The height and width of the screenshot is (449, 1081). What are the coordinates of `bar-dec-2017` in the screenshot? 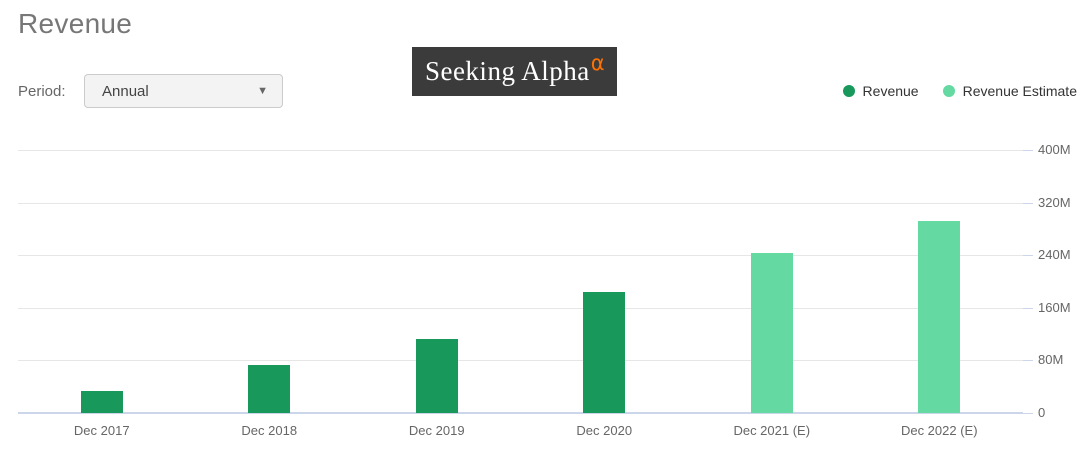 It's located at (101, 401).